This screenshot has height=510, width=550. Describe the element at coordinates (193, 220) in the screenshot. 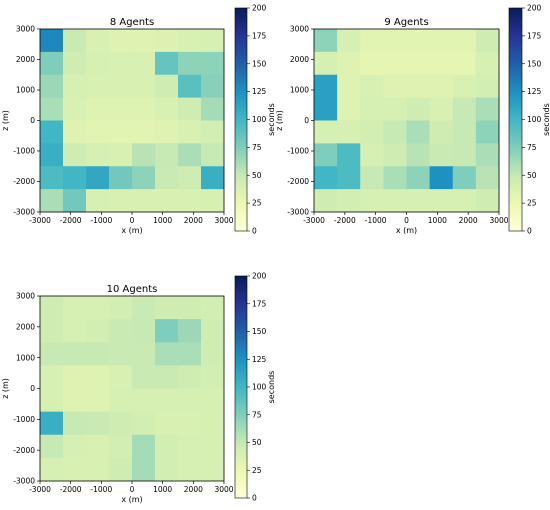

I see `x-tick-label: 2000` at that location.